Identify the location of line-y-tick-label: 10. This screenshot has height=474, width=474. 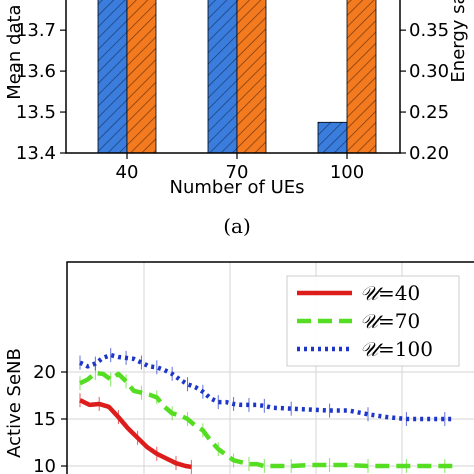
(44, 465).